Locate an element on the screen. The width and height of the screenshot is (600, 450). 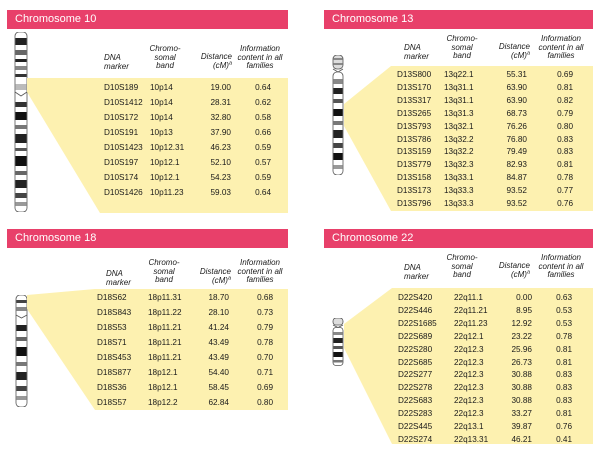
cell-distance: 63.90 is located at coordinates (517, 100).